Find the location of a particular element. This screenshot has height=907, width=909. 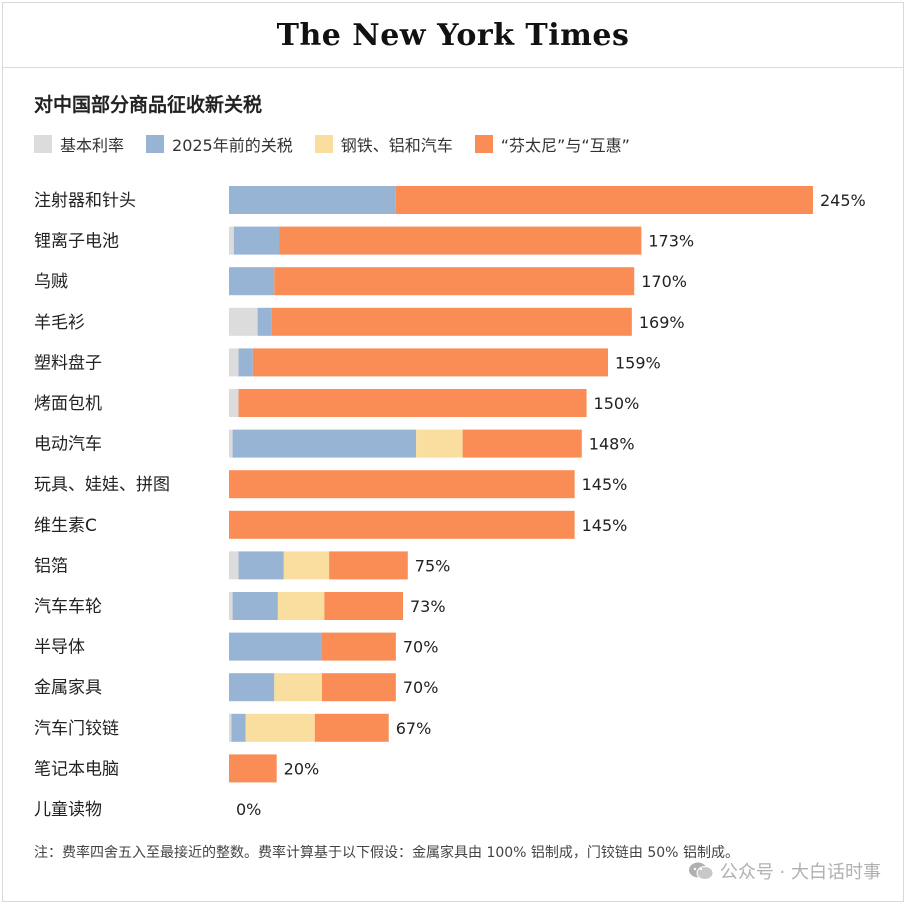

bar-total-label: 75% is located at coordinates (433, 565).